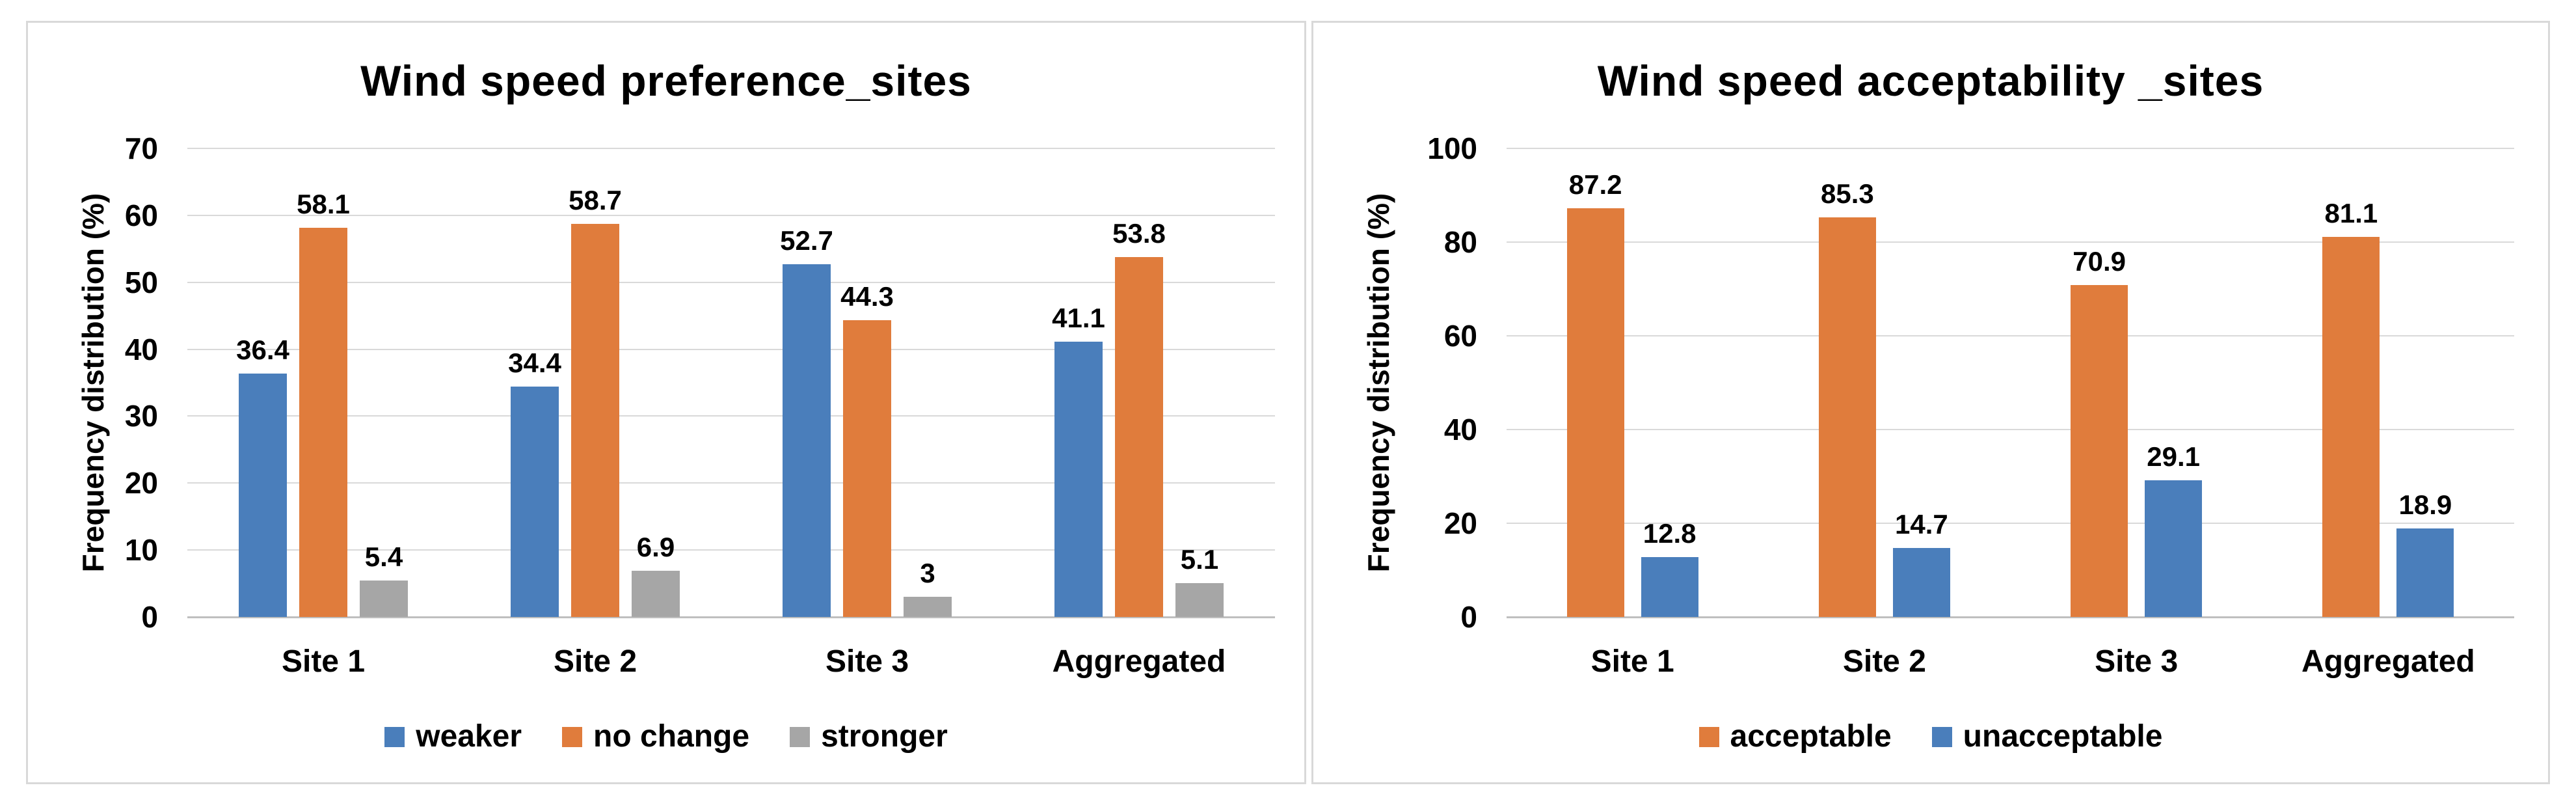 This screenshot has height=807, width=2576. I want to click on legend-swatch-weaker, so click(394, 736).